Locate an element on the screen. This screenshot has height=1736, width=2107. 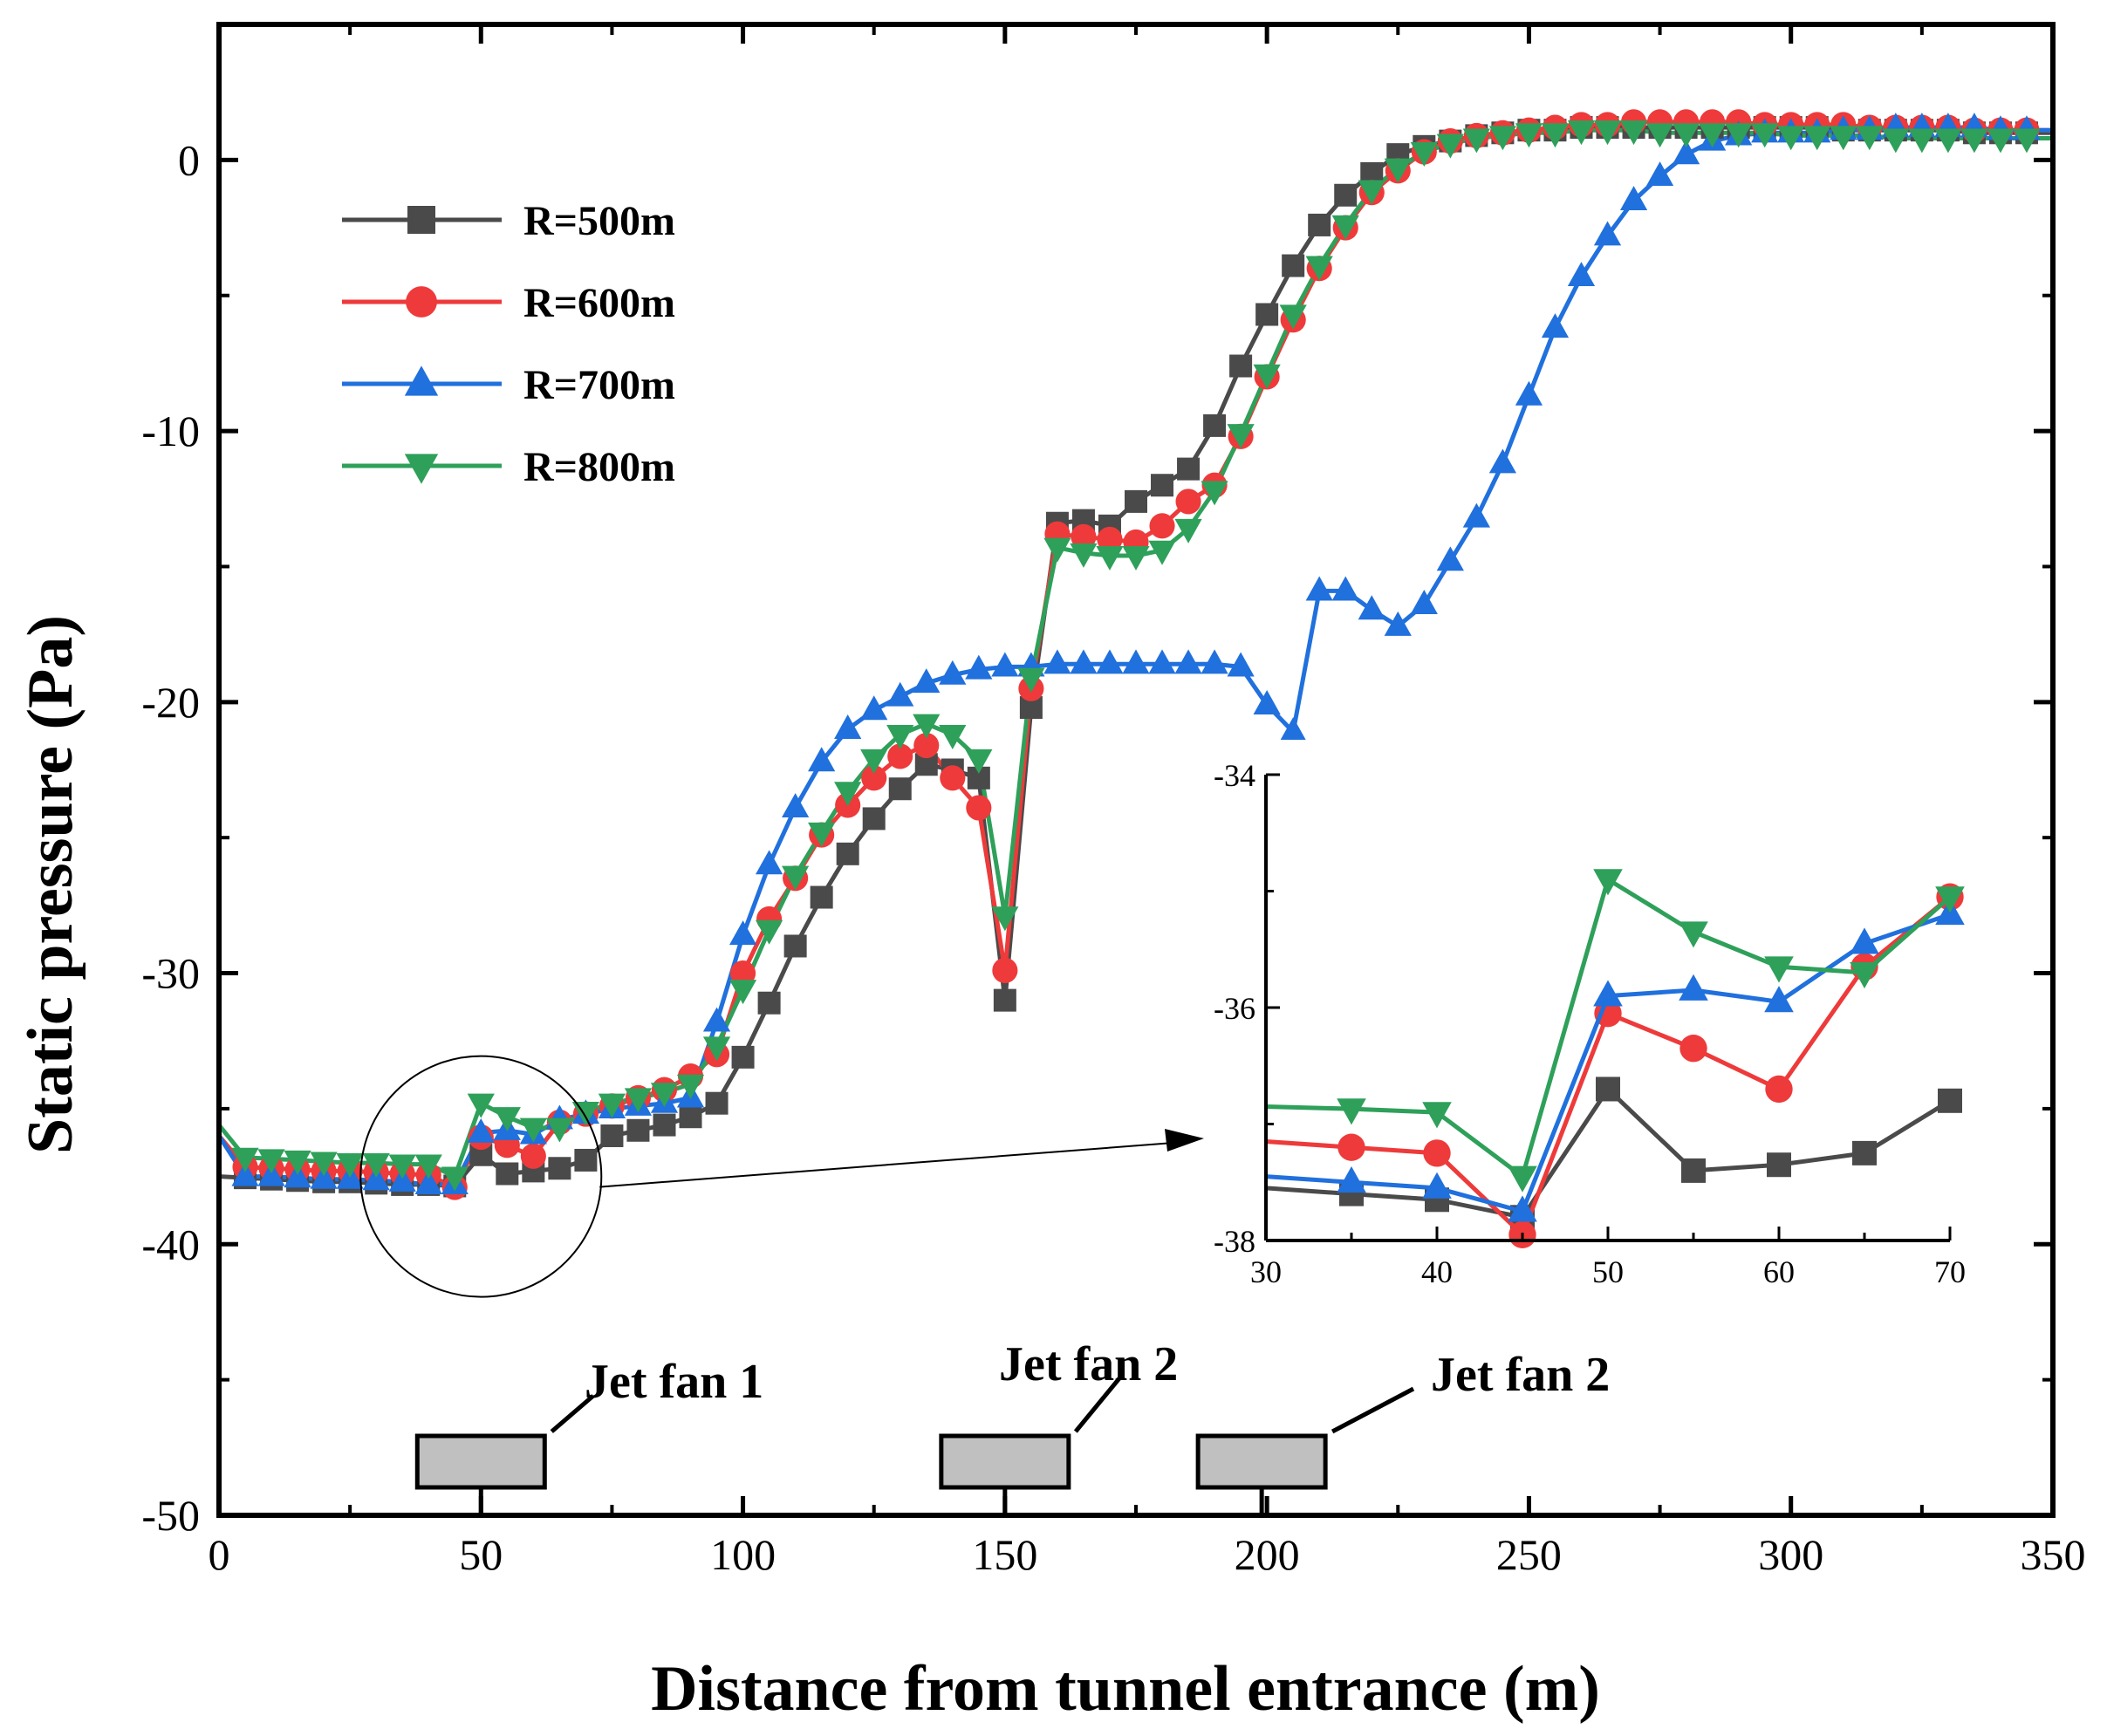
inset-y-tick-label--38: -38 is located at coordinates (1235, 1241).